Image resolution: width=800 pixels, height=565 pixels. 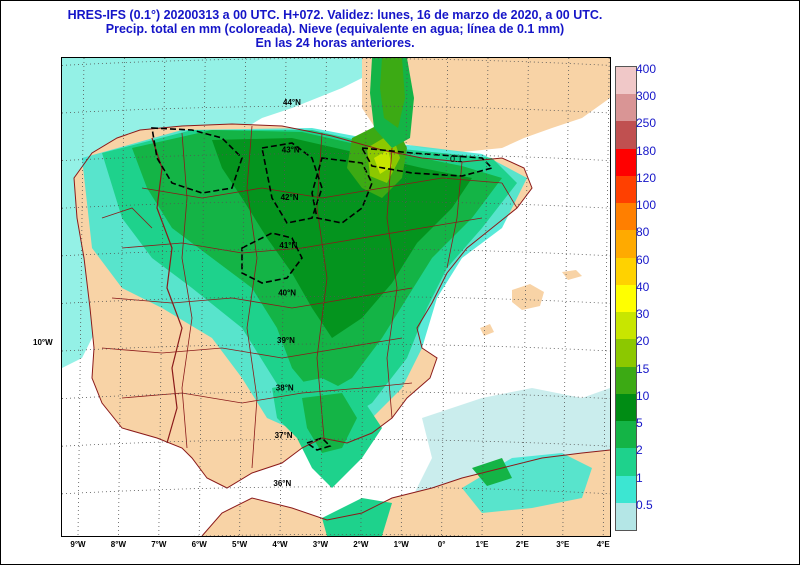 What do you see at coordinates (639, 450) in the screenshot?
I see `legend-label: 2` at bounding box center [639, 450].